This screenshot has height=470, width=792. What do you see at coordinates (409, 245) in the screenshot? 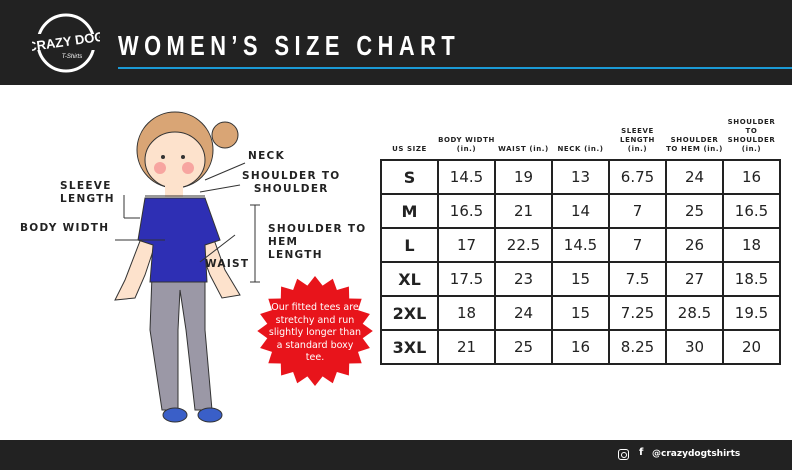
I see `size-cell: L` at bounding box center [409, 245].